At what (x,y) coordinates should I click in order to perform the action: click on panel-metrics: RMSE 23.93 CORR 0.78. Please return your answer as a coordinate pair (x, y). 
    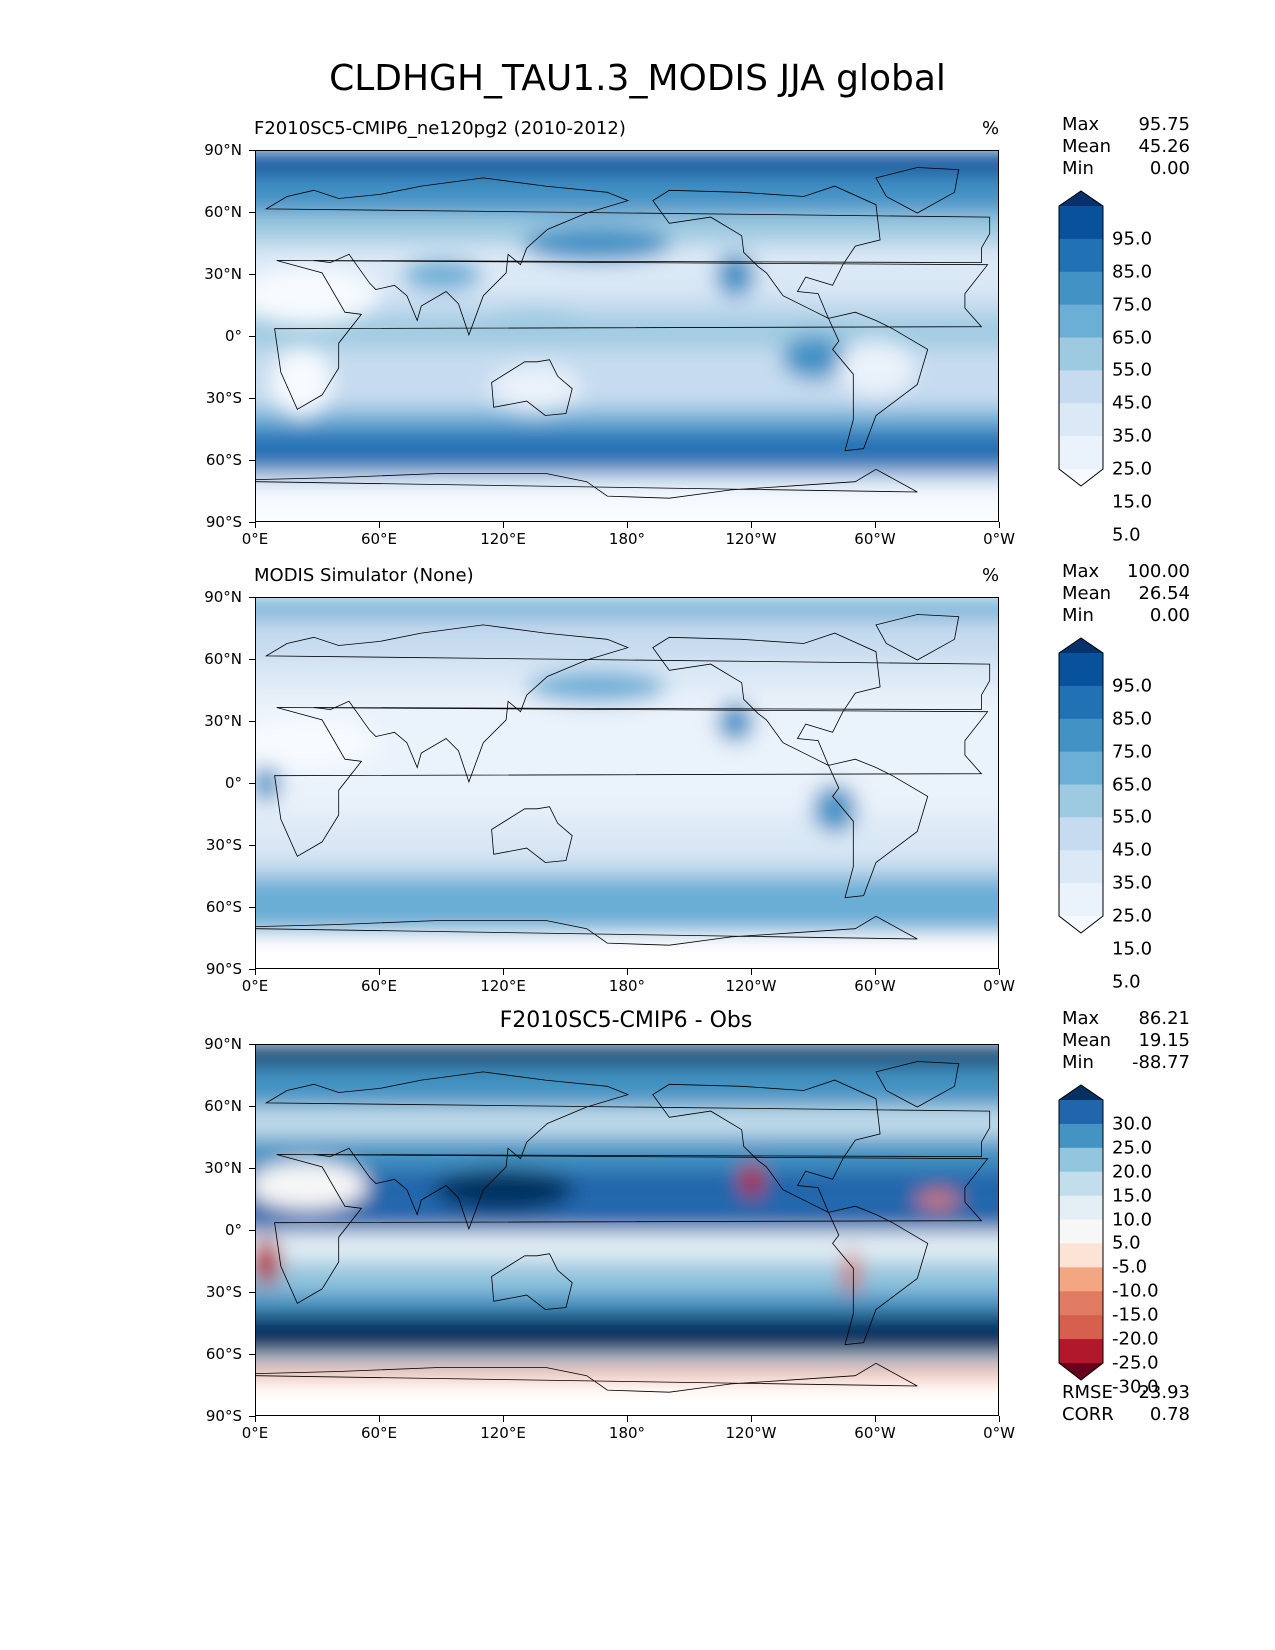
    Looking at the image, I should click on (1126, 1404).